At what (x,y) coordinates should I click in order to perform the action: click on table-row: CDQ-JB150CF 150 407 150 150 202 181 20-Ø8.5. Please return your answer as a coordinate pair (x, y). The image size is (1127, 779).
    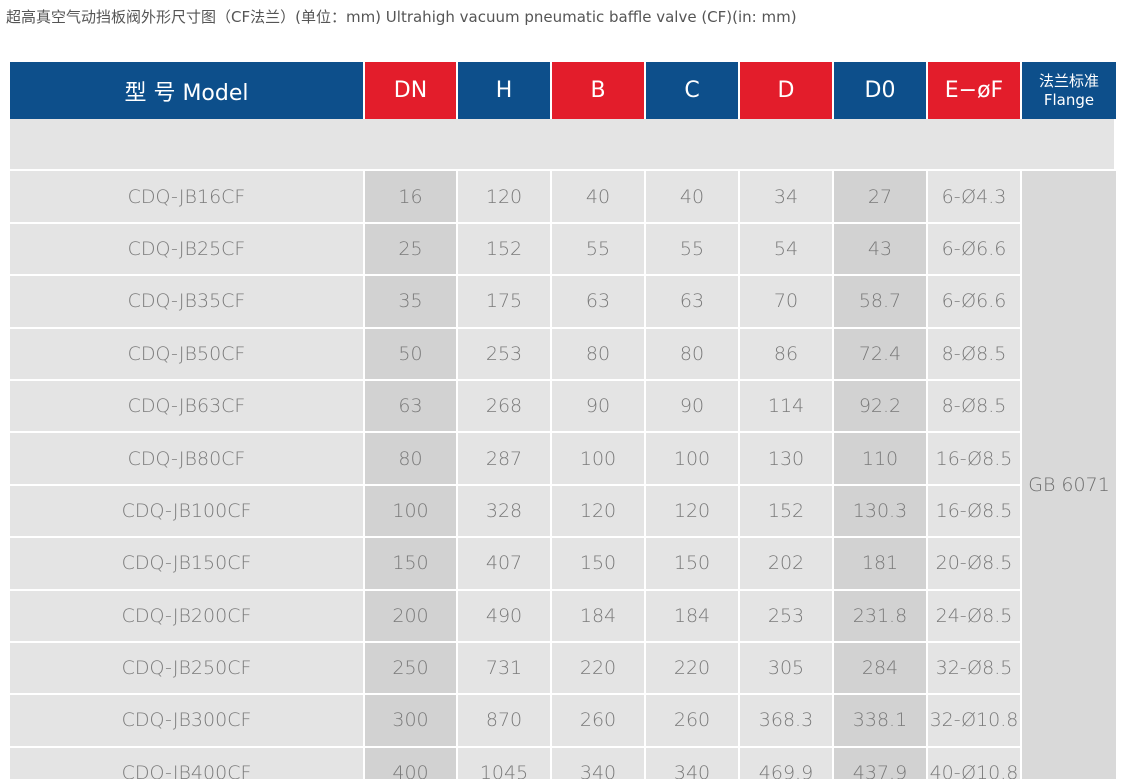
    Looking at the image, I should click on (563, 564).